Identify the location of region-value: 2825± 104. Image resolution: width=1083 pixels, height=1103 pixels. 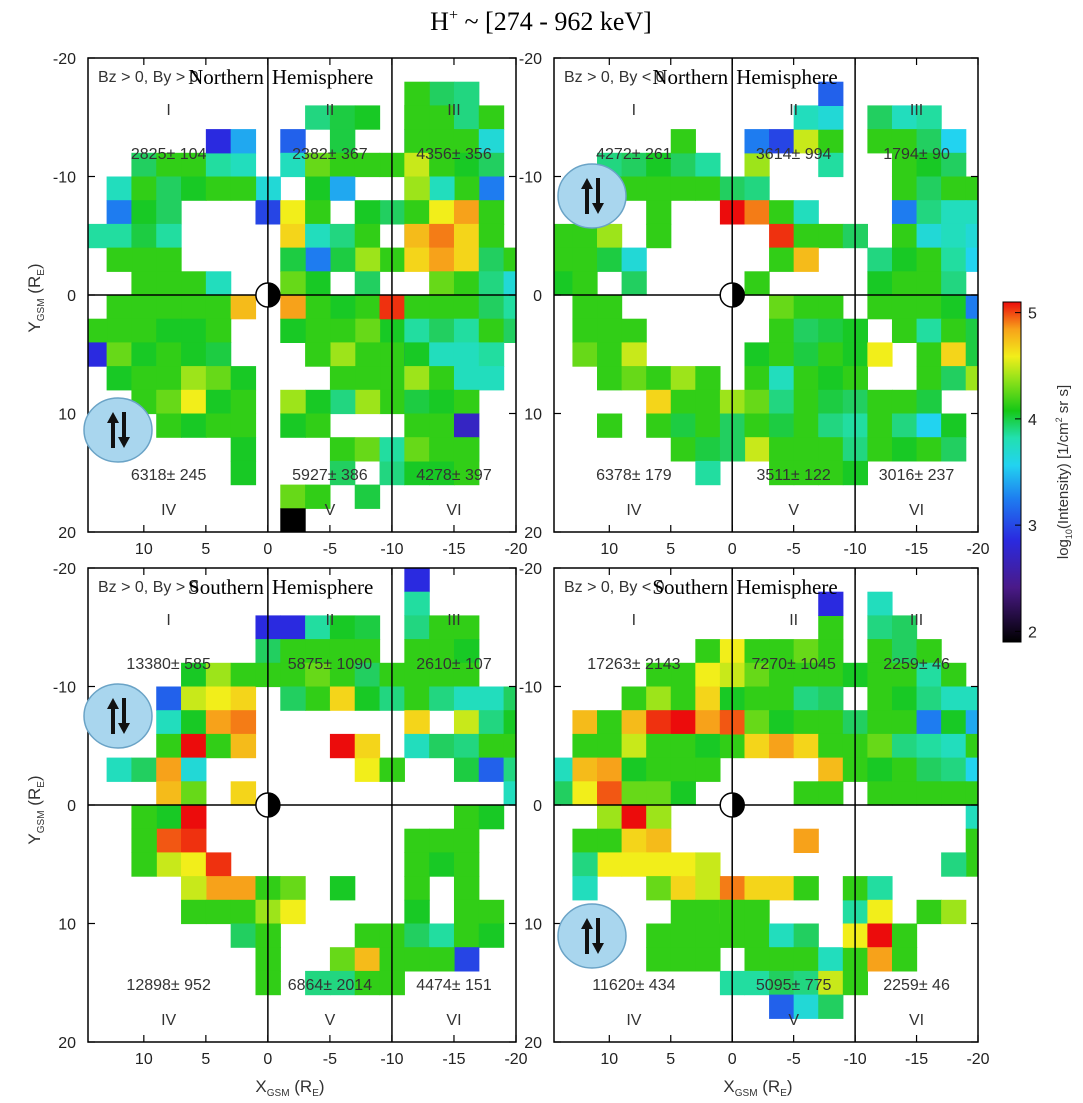
(169, 154).